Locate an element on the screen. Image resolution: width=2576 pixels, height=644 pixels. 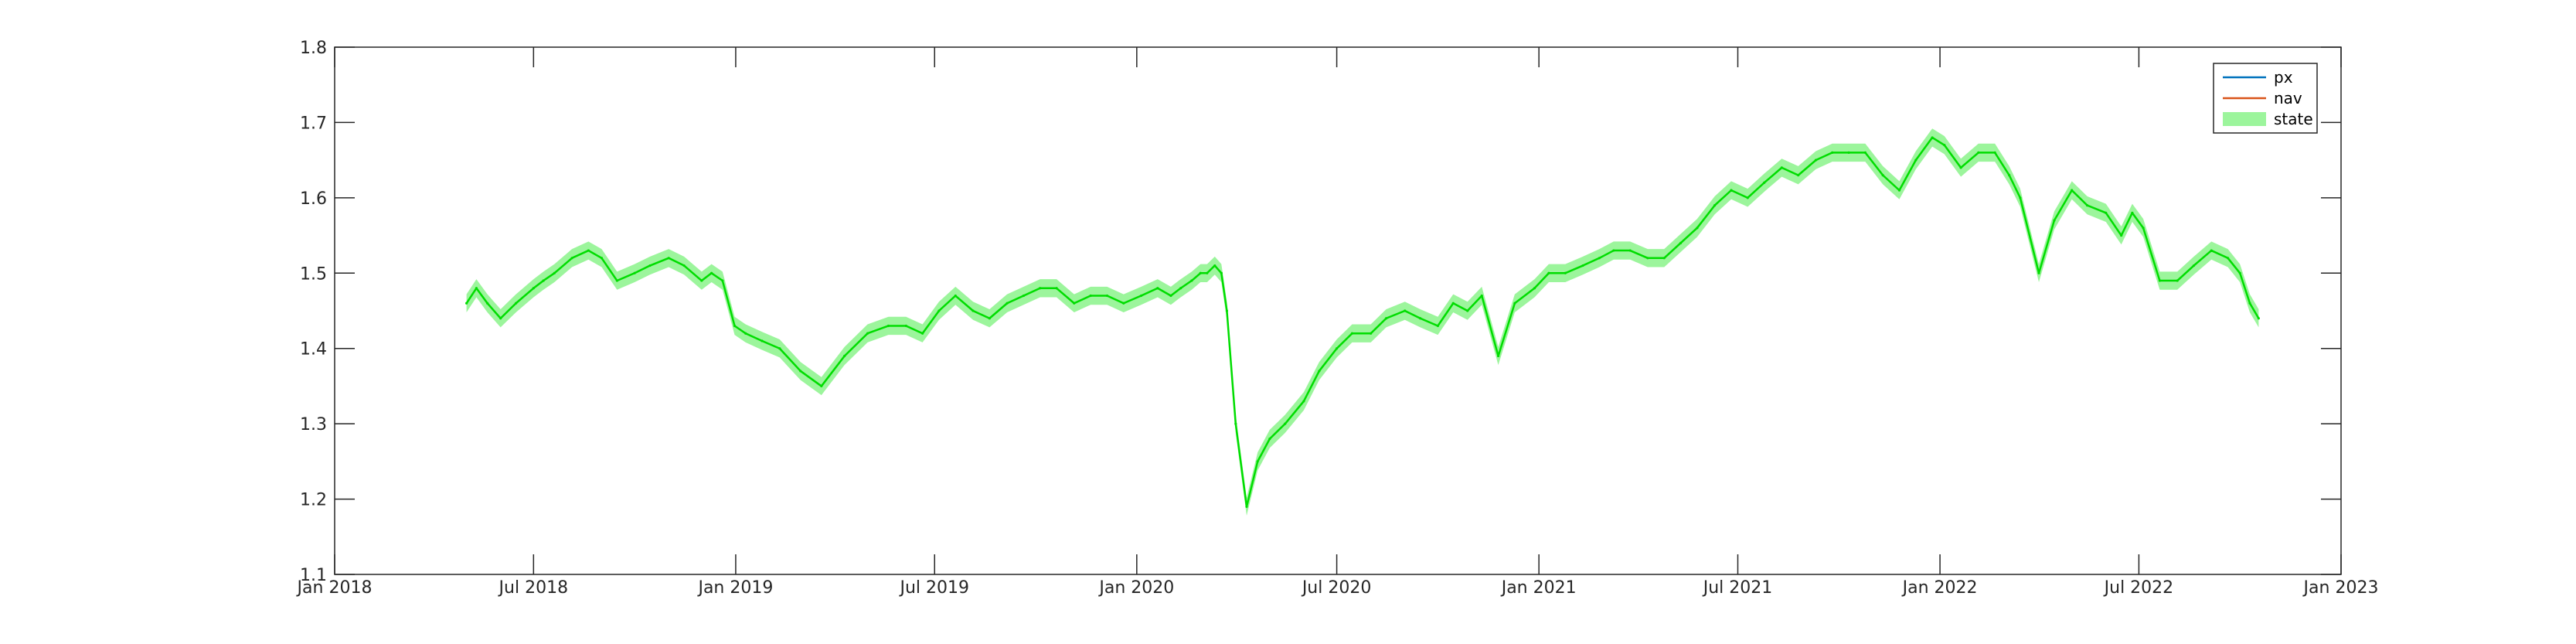
legend-label: px is located at coordinates (2283, 77).